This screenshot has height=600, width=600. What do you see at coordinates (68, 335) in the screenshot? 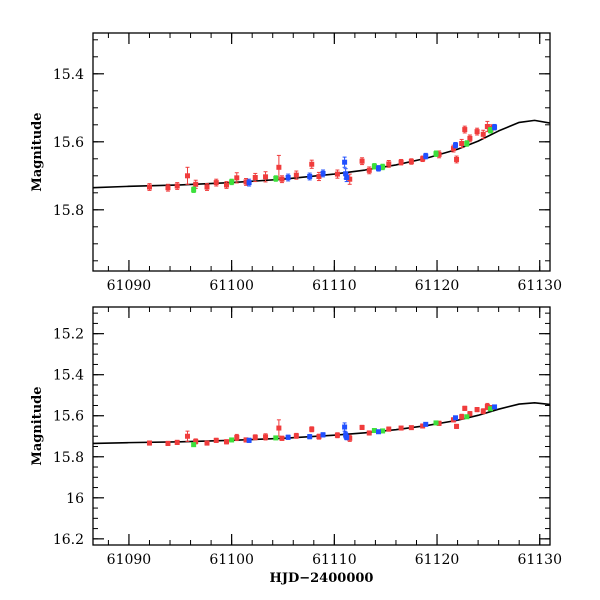
I see `y-tick-label: 15.2` at bounding box center [68, 335].